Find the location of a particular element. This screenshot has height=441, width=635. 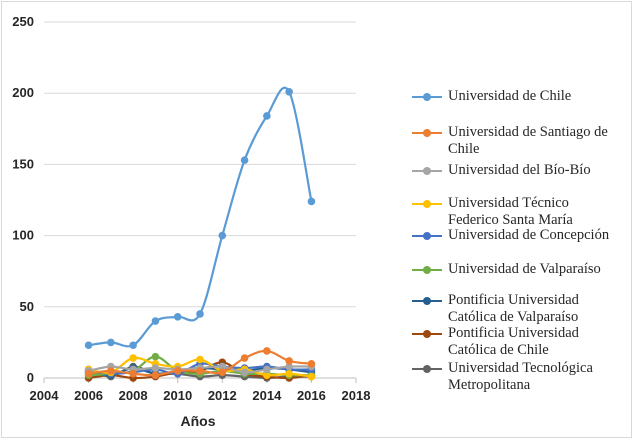

y-tick-label: 150 is located at coordinates (23, 163).